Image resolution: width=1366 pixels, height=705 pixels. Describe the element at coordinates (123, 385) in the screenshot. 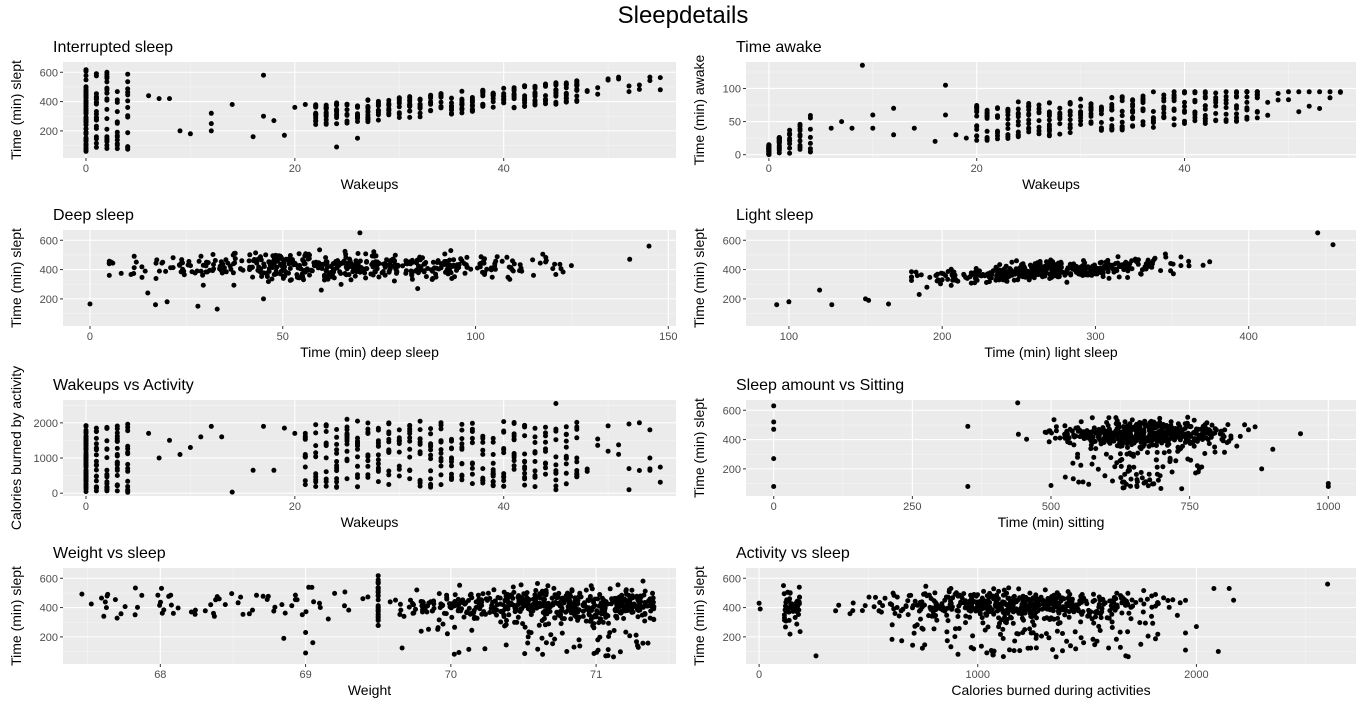

I see `panel-title: Wakeups vs Activity` at that location.